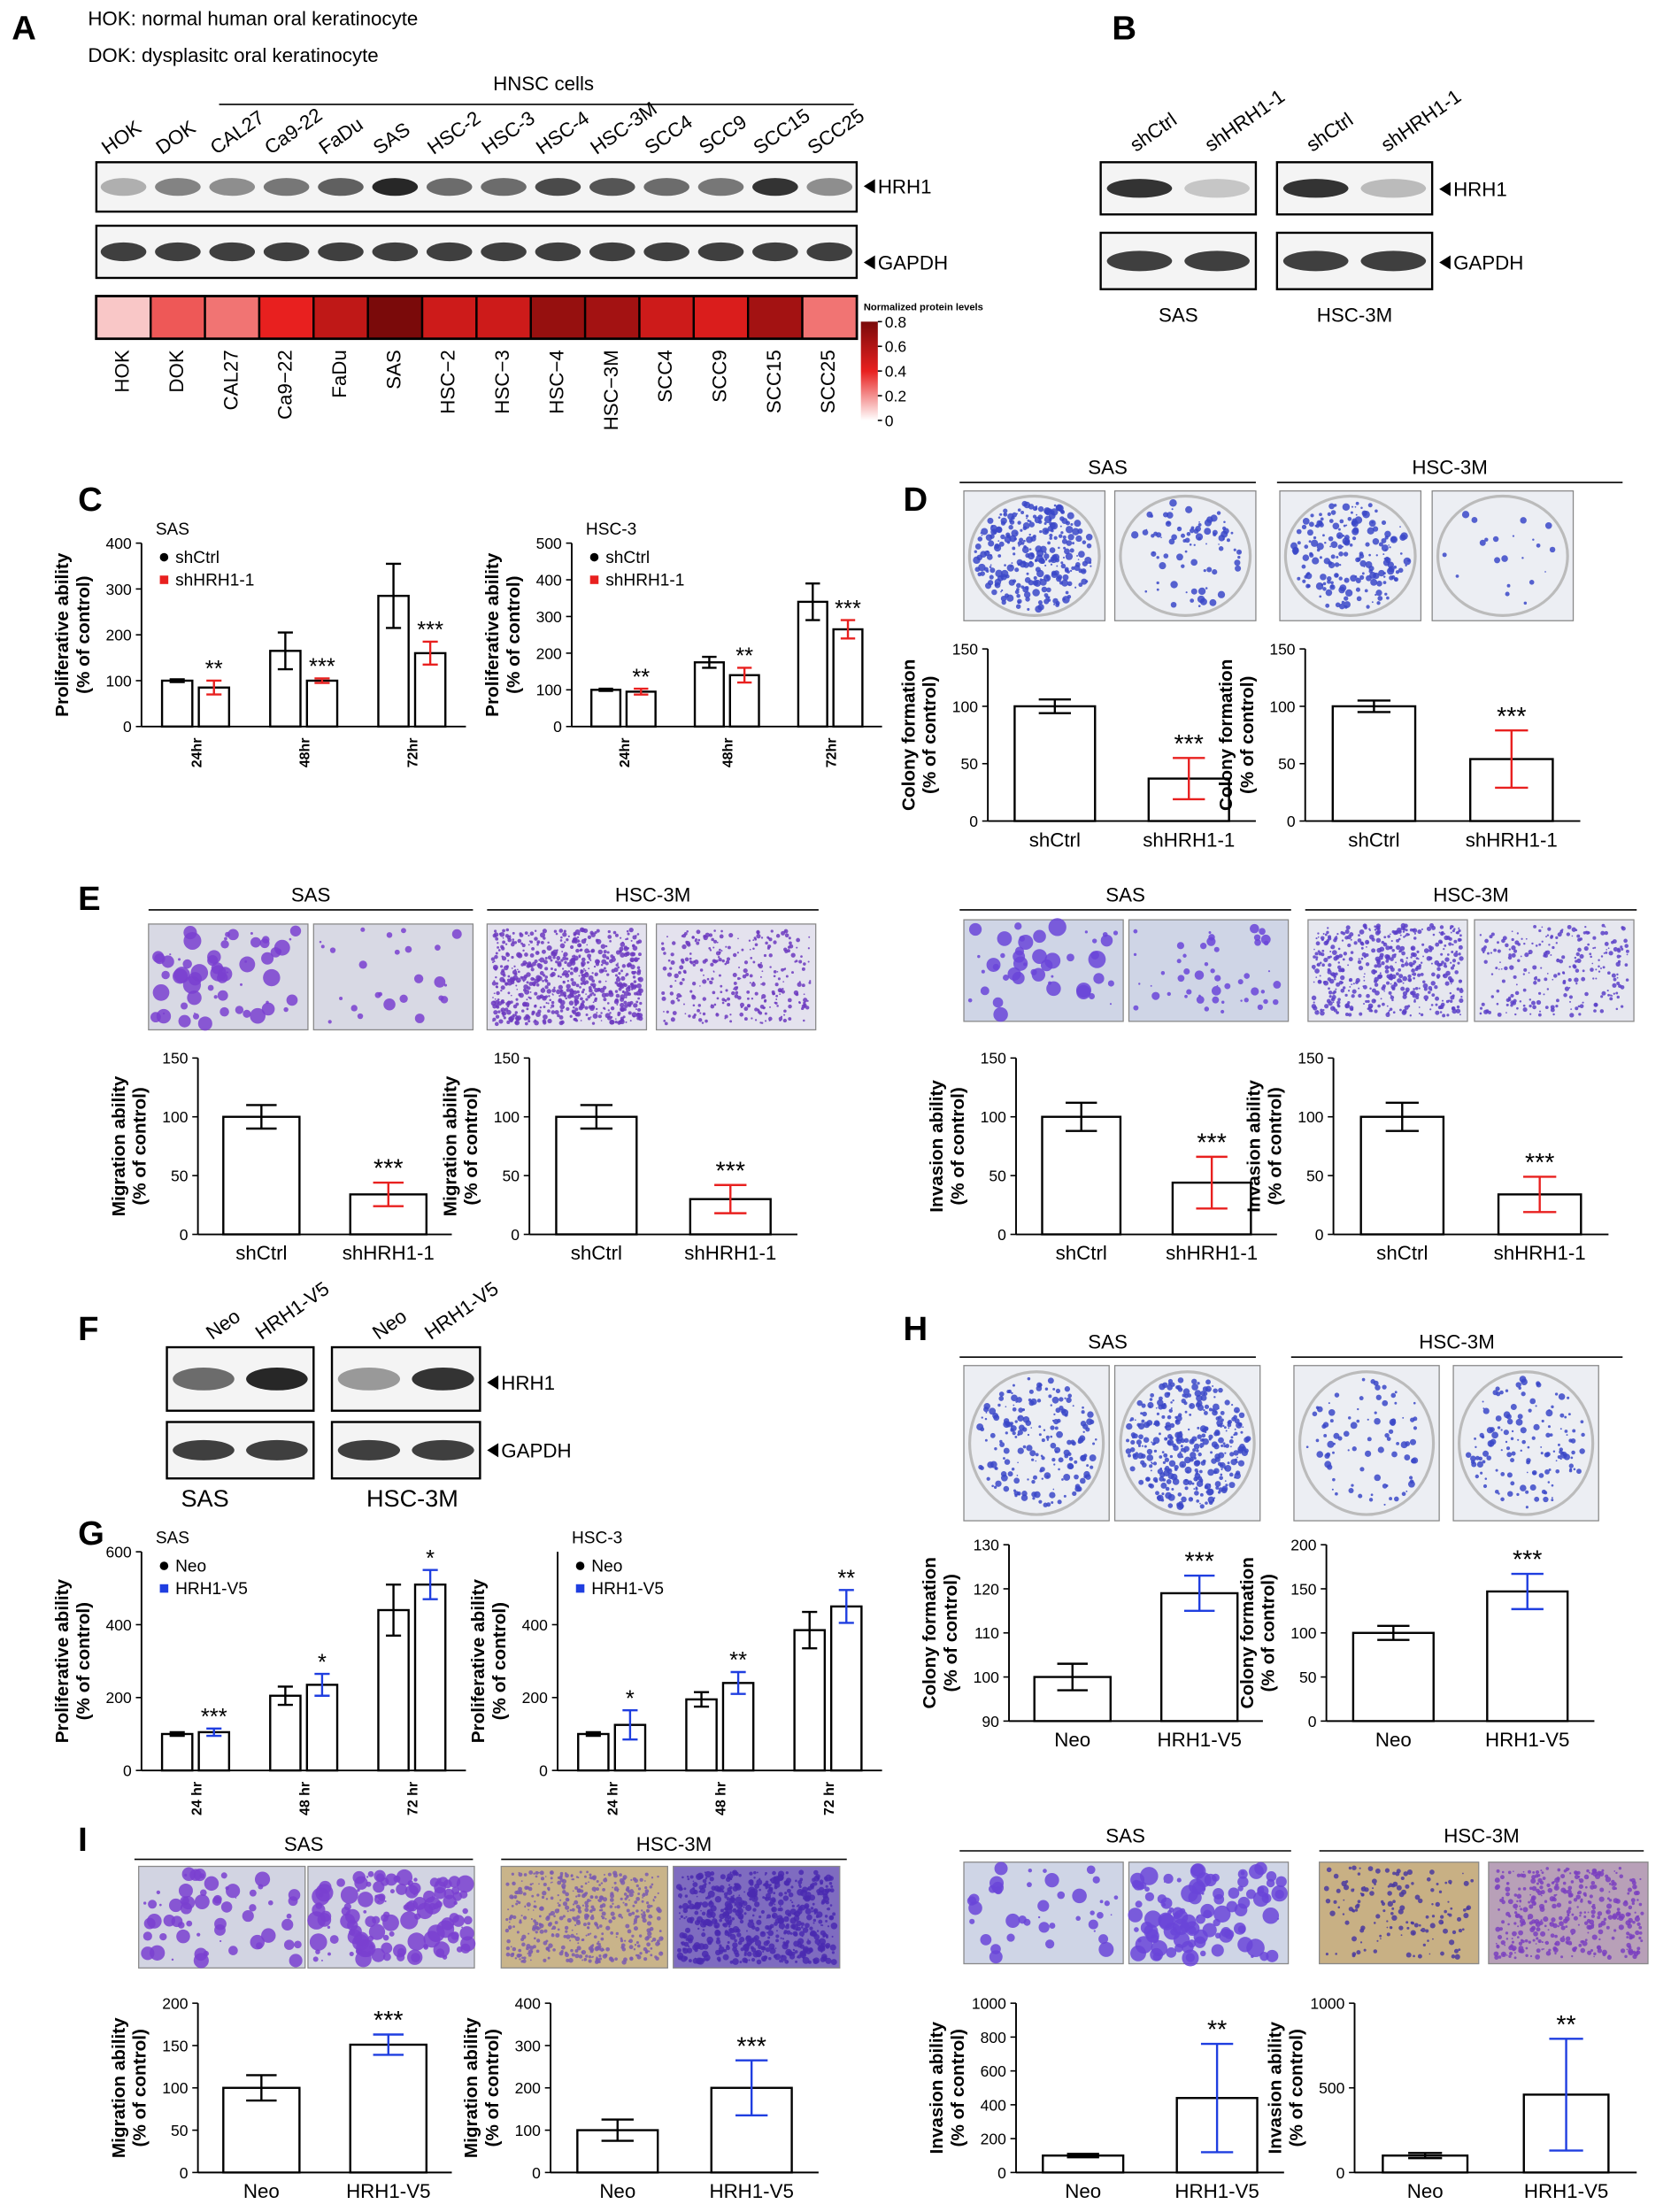 This screenshot has width=1671, height=2212. I want to click on heat-label: SCC15, so click(774, 381).